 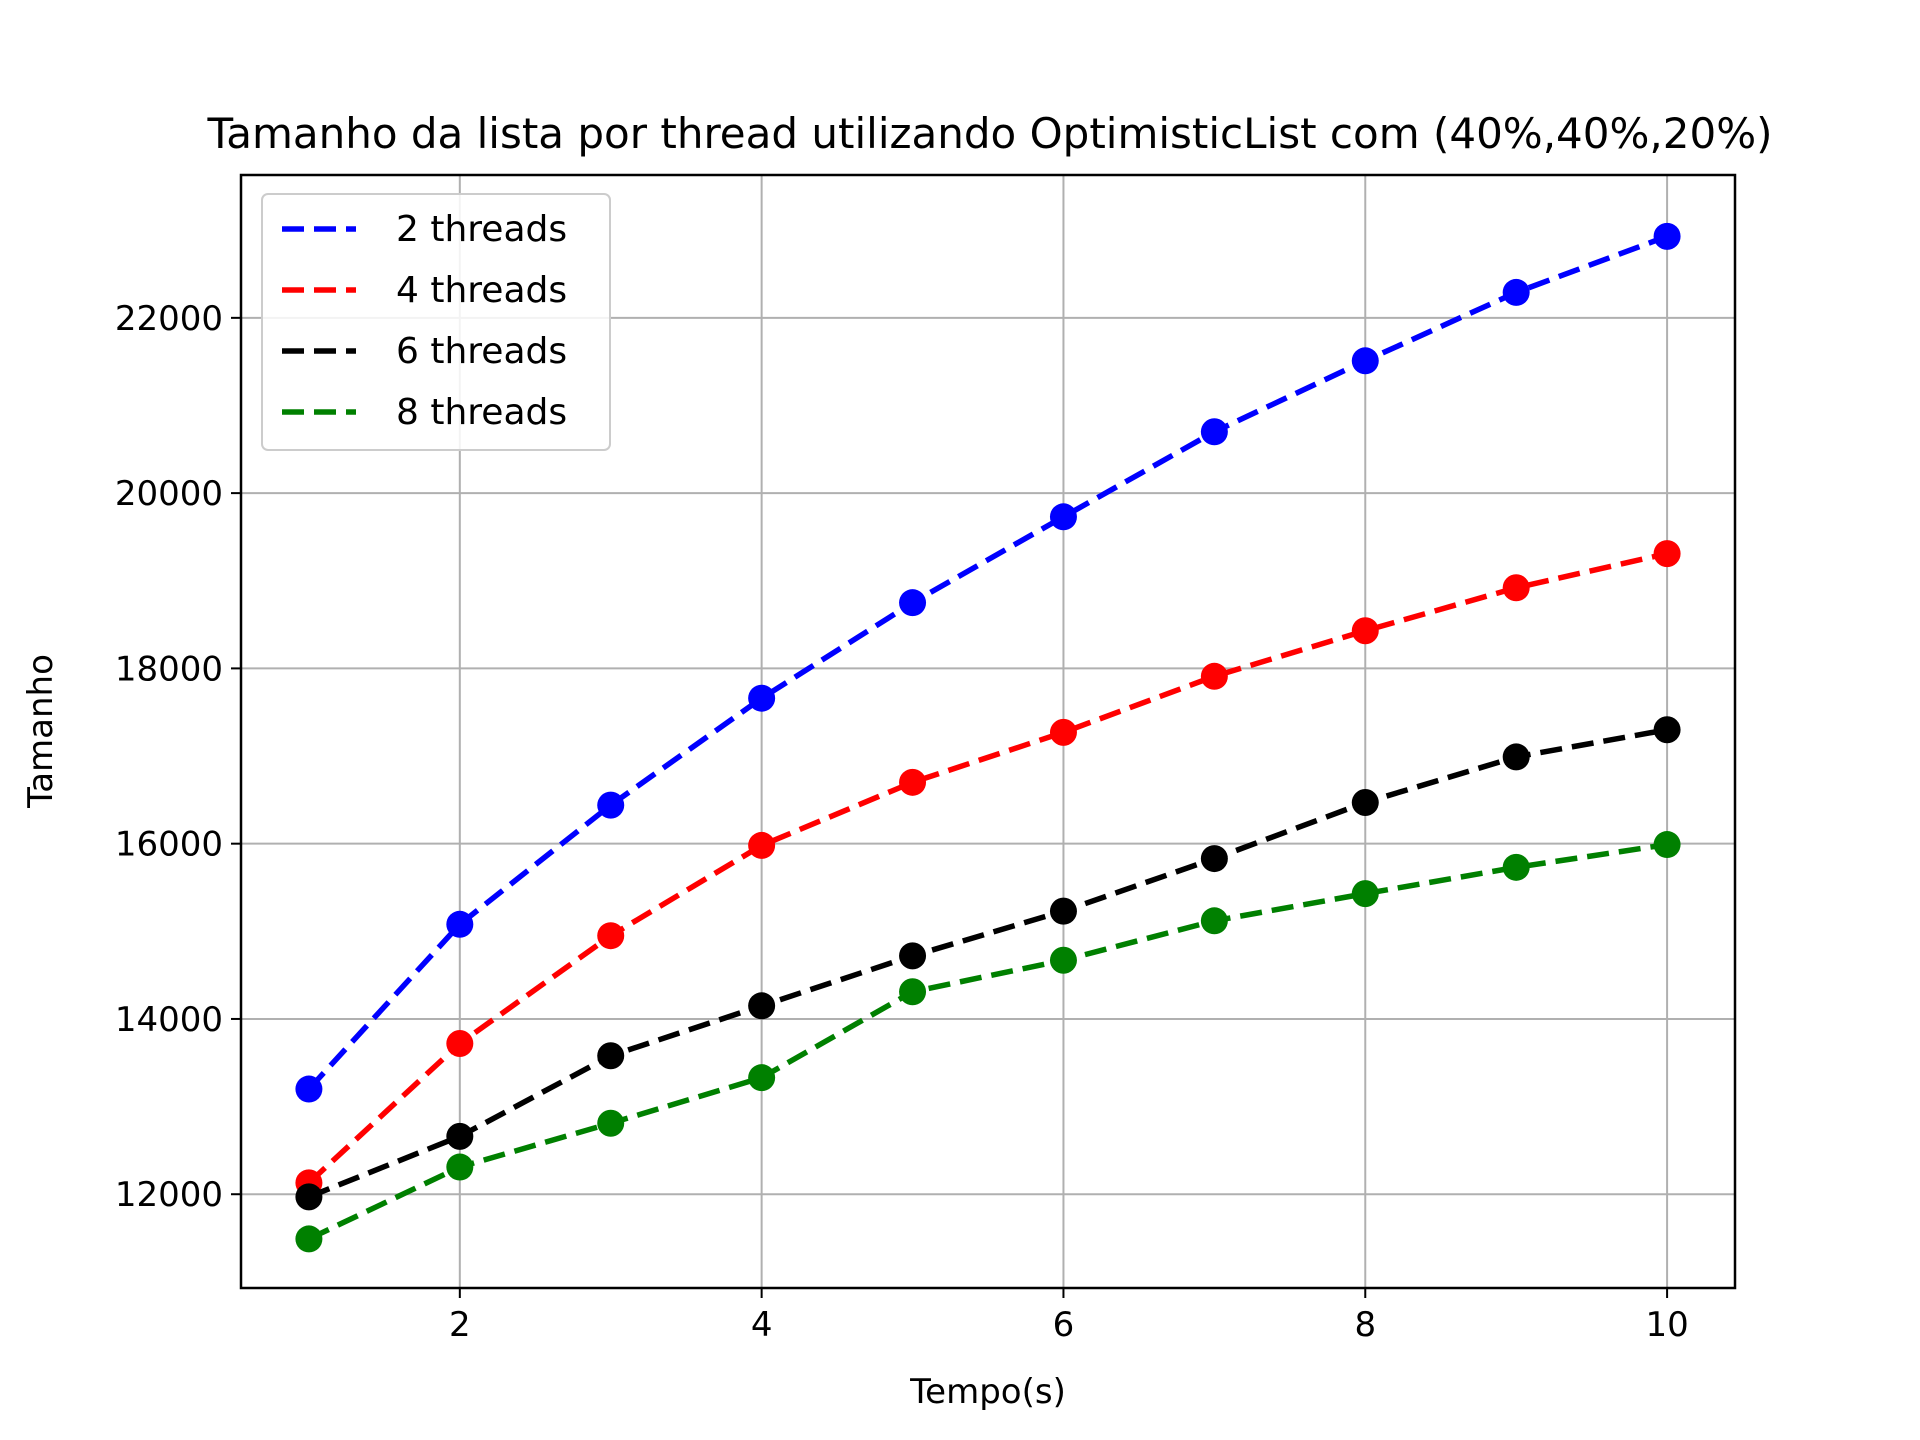 What do you see at coordinates (1666, 1325) in the screenshot?
I see `x-tick-label: 10` at bounding box center [1666, 1325].